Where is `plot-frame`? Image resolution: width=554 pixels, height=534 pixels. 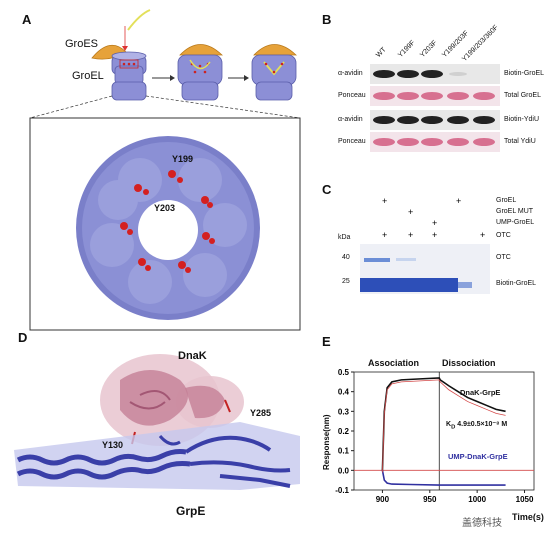
plot-frame is located at coordinates (444, 431).